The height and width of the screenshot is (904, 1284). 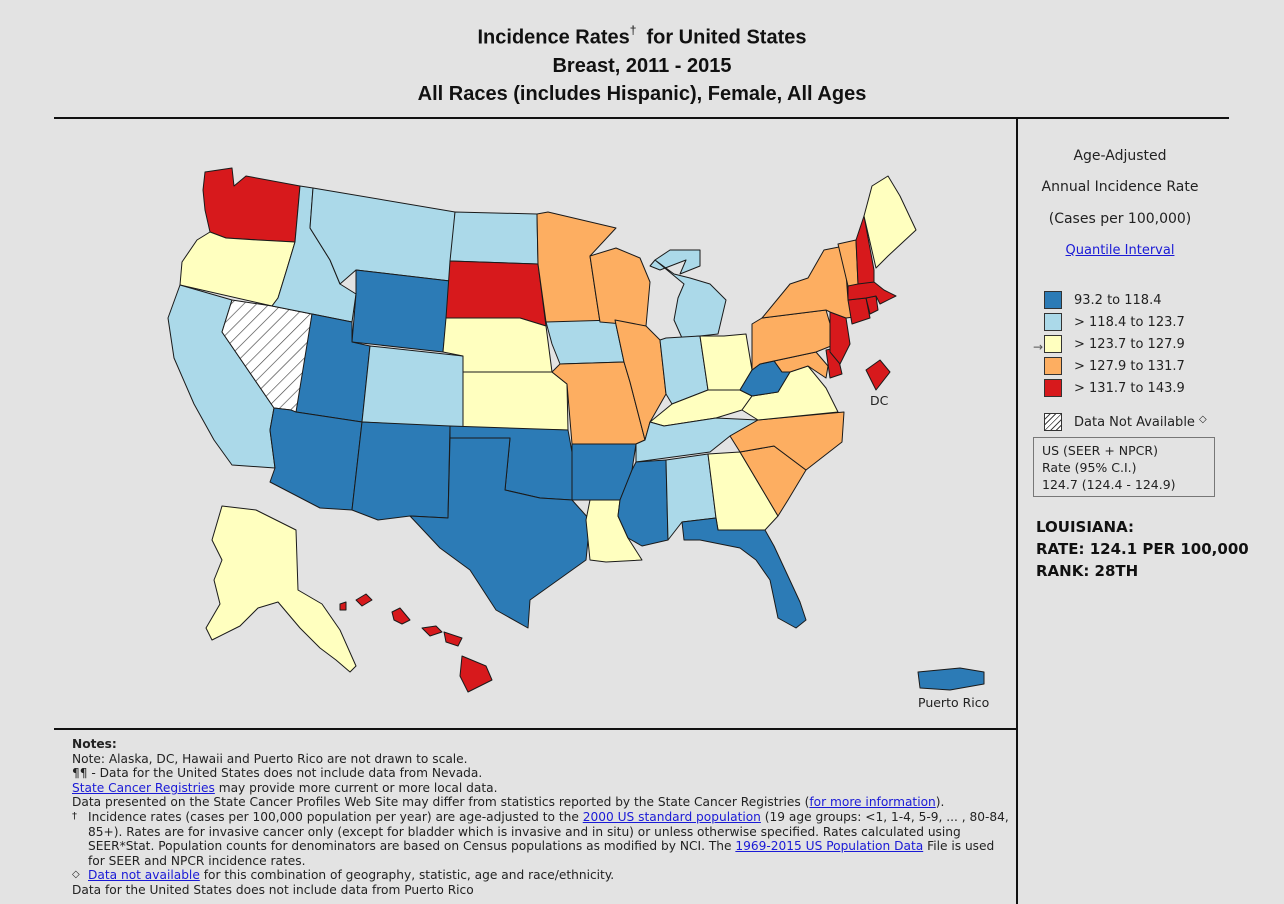 I want to click on us-summary-rate-label: Rate (95% C.I.), so click(x=1089, y=467).